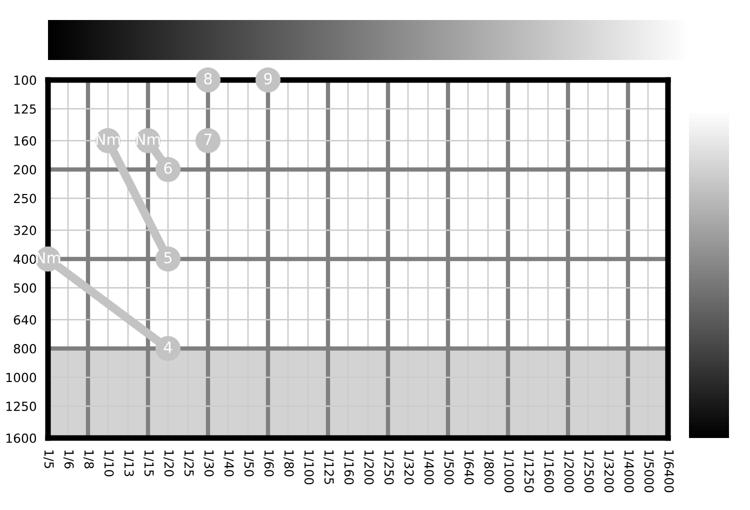  What do you see at coordinates (328, 467) in the screenshot?
I see `x-tick-label: 1/125` at bounding box center [328, 467].